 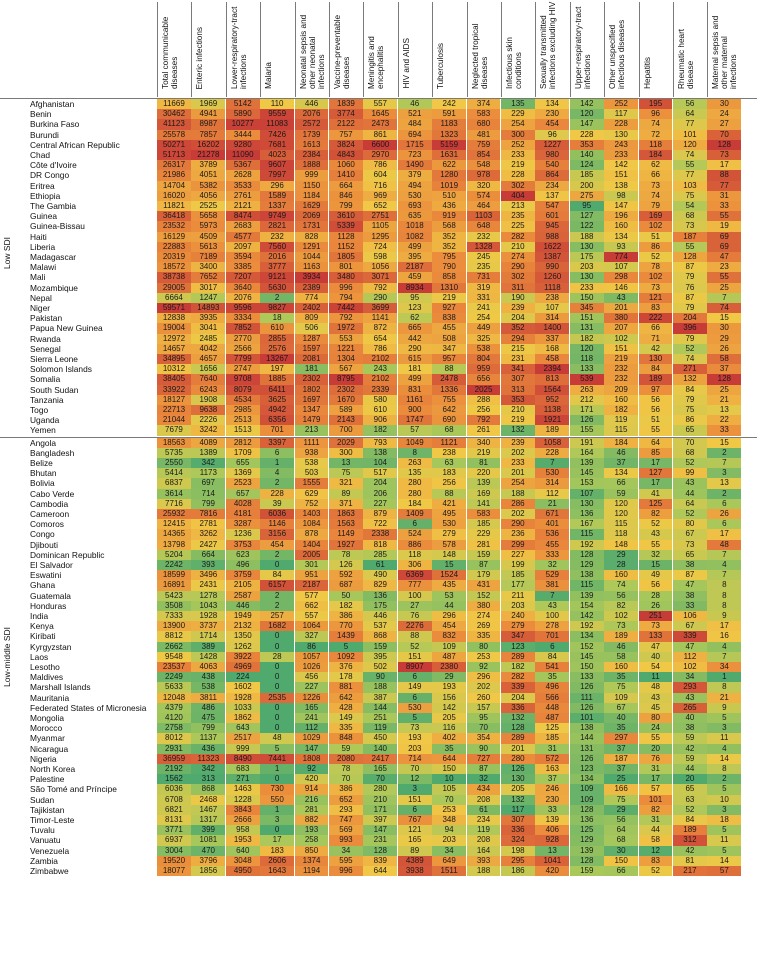 What do you see at coordinates (277, 799) in the screenshot?
I see `heatmap-cell: 550` at bounding box center [277, 799].